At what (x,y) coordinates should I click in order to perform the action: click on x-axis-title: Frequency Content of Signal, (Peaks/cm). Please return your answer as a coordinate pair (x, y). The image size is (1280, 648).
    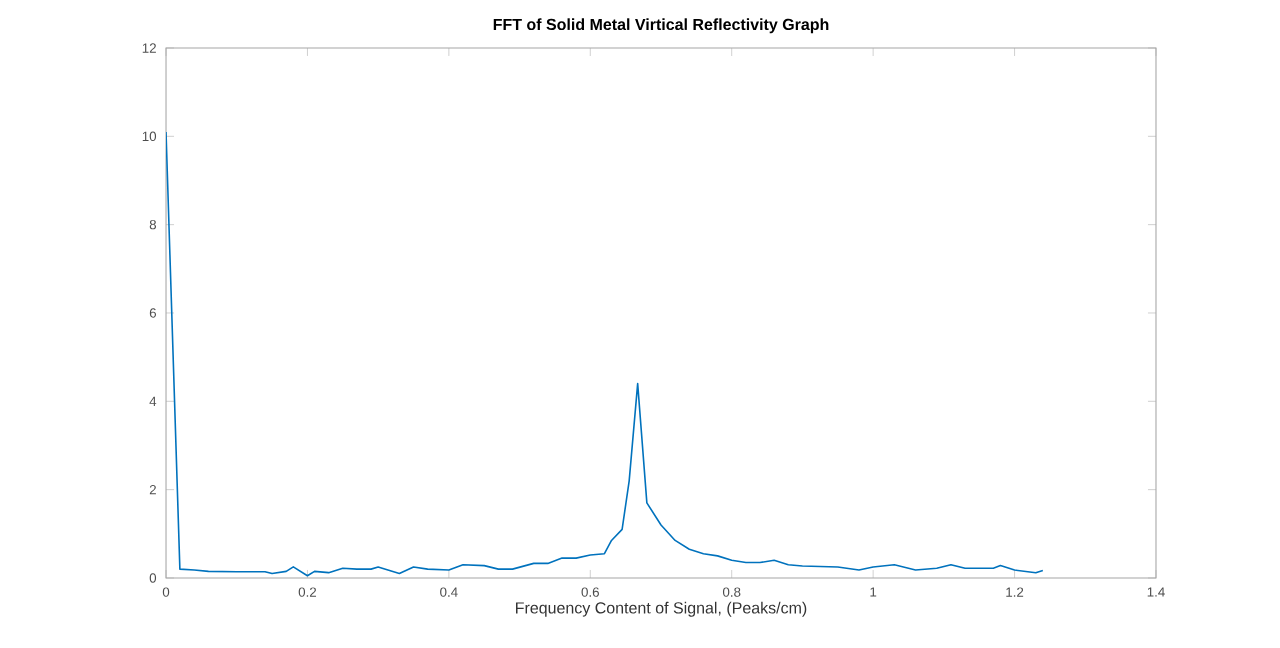
    Looking at the image, I should click on (661, 609).